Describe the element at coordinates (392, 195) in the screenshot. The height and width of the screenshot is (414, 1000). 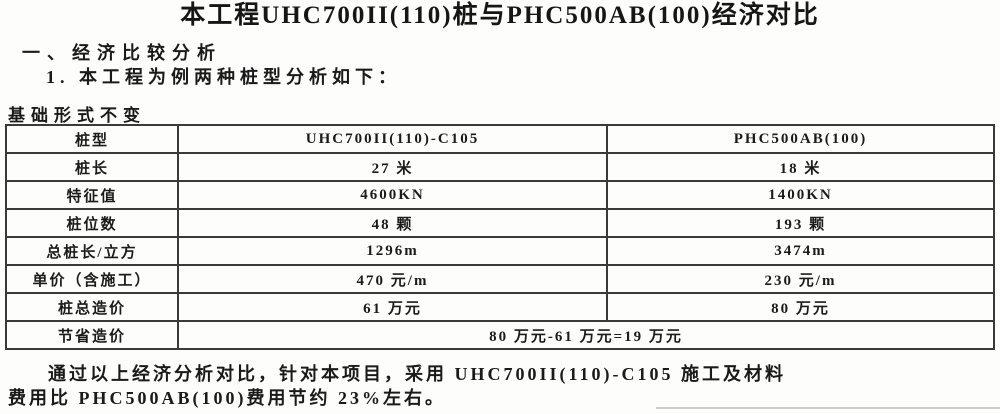
I see `cell-uhc: 4600KN` at that location.